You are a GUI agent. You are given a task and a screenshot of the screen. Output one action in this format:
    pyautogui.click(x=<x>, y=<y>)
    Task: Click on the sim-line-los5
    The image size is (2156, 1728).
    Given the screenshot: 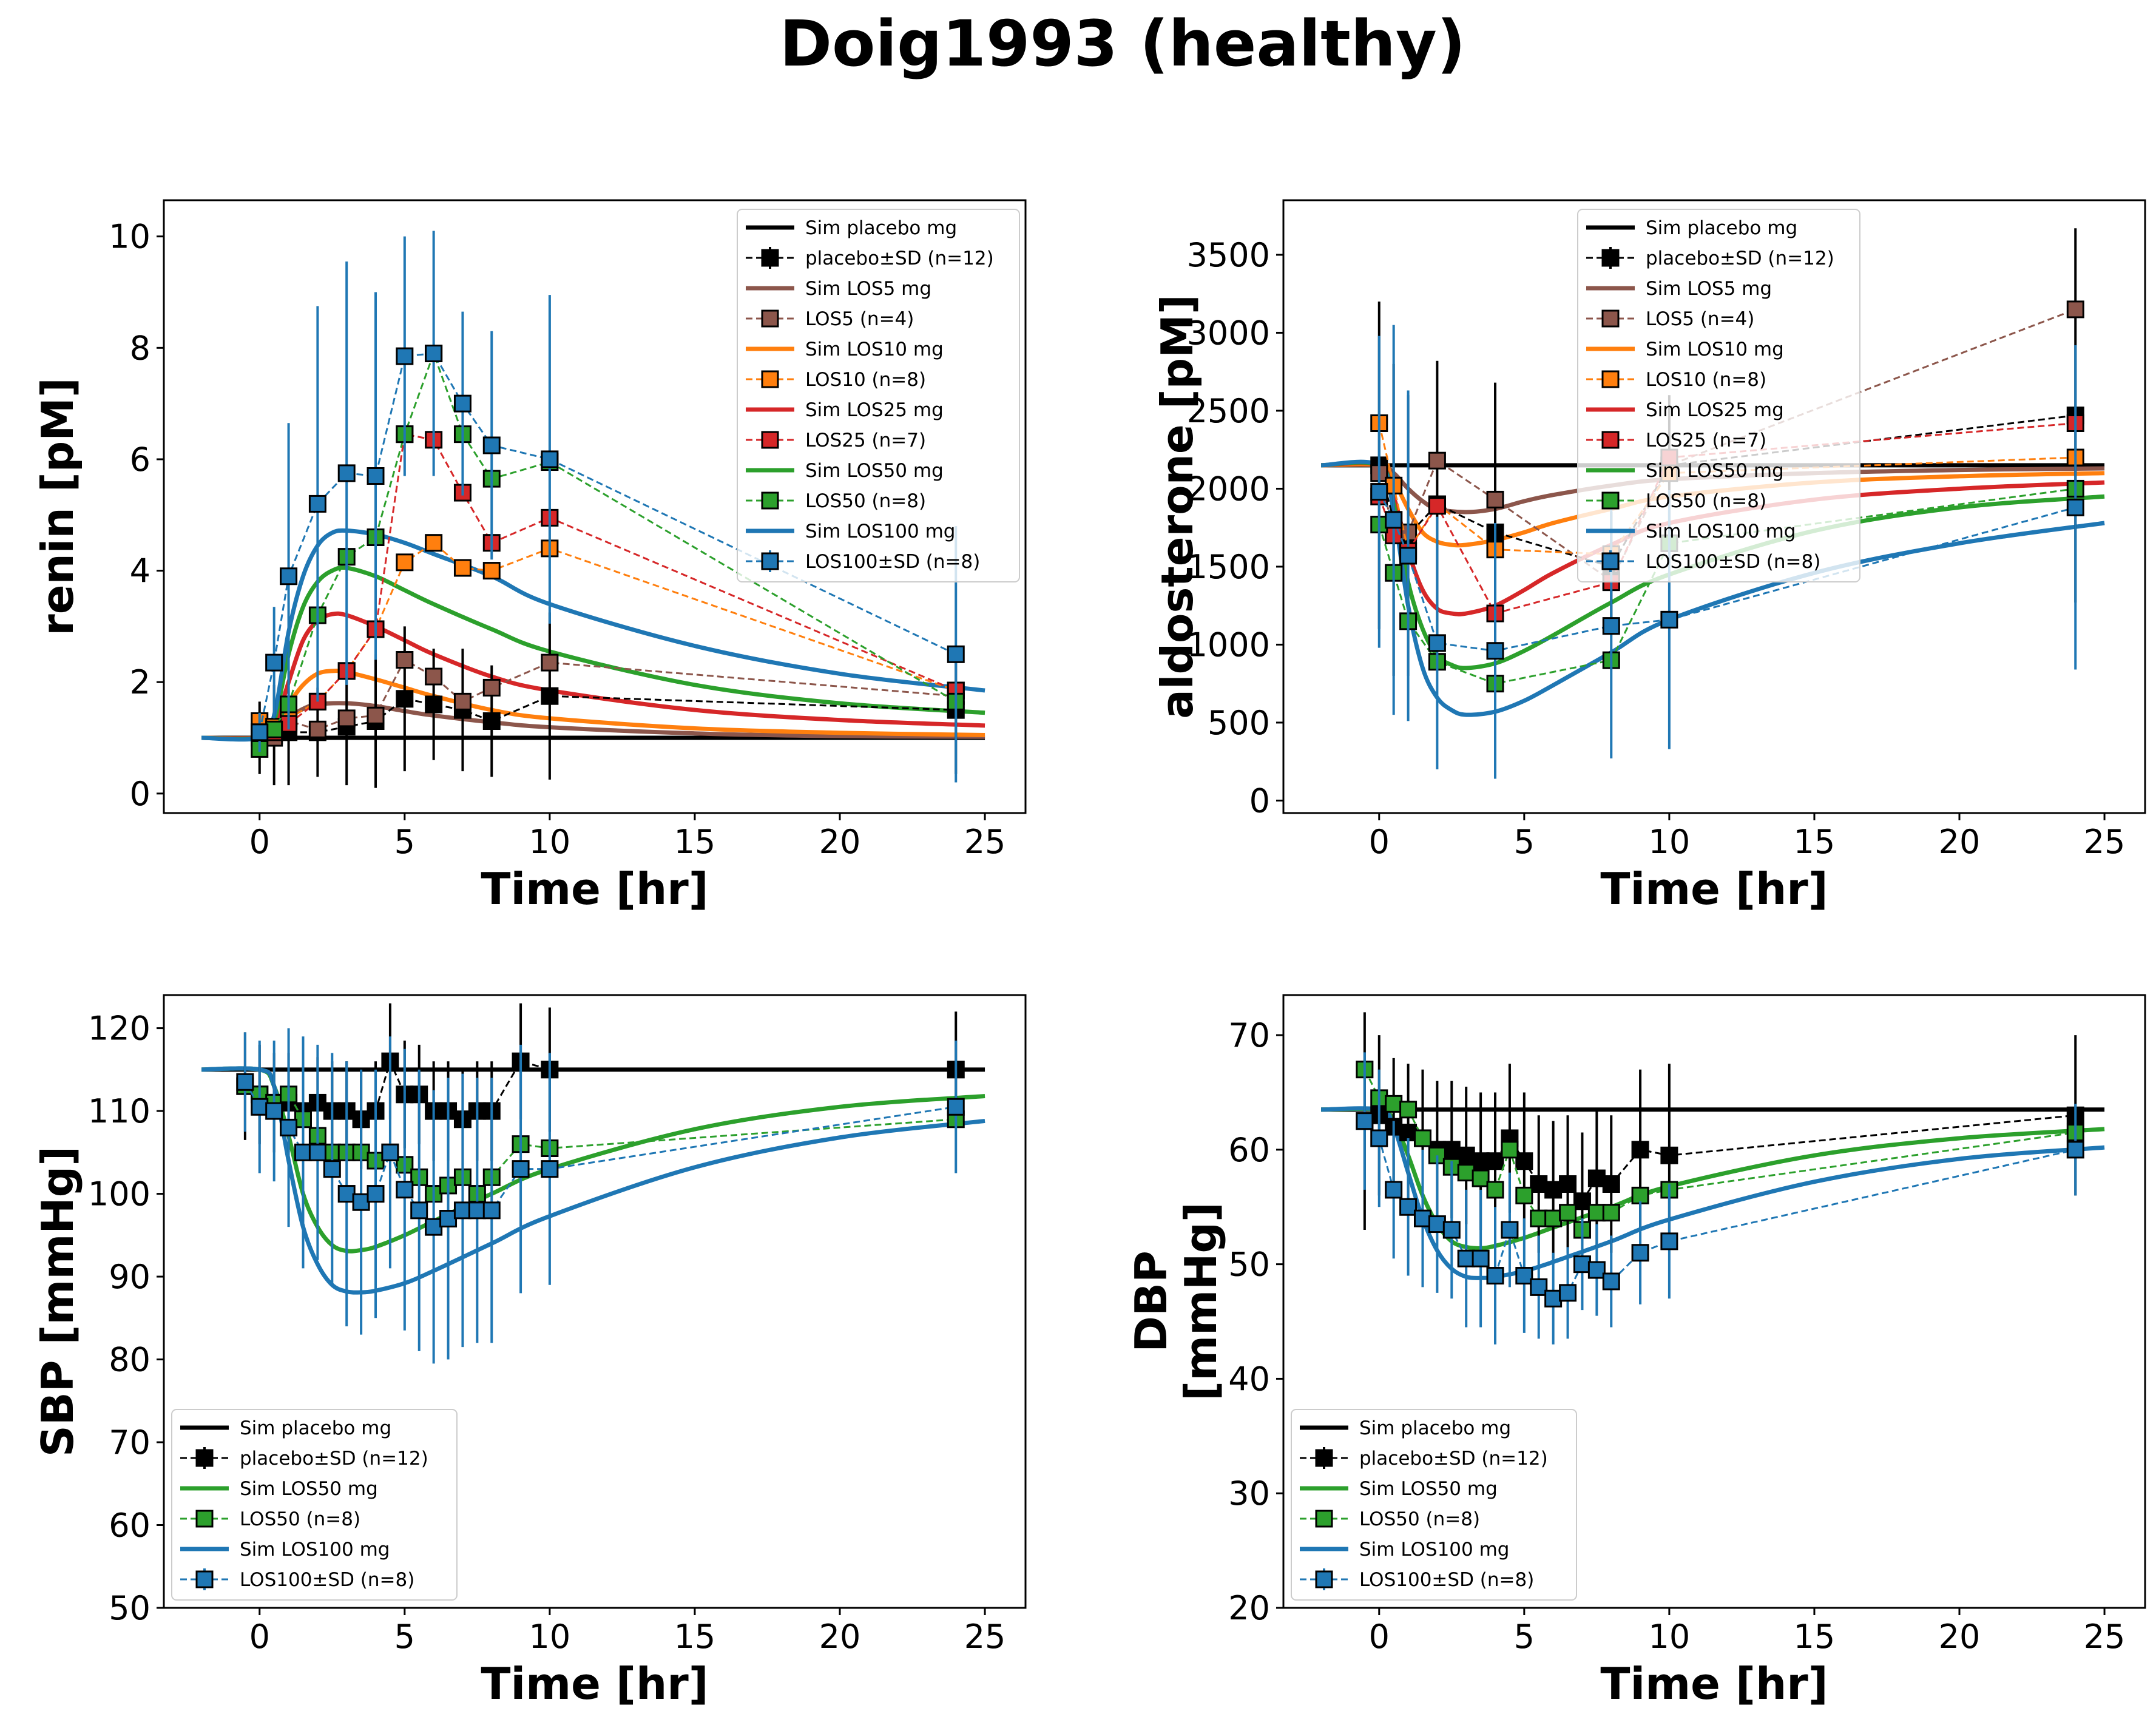 What is the action you would take?
    pyautogui.click(x=1713, y=488)
    